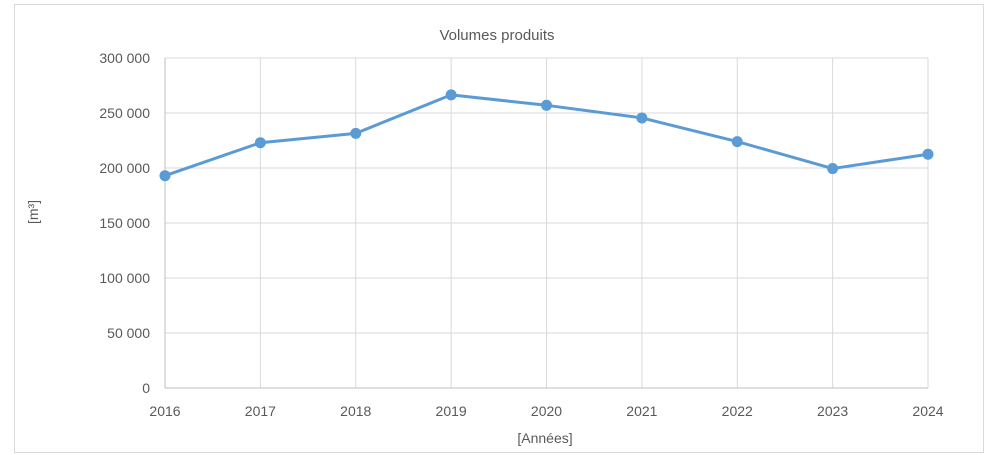 This screenshot has height=455, width=988. What do you see at coordinates (124, 113) in the screenshot?
I see `y-tick-label: 250 000` at bounding box center [124, 113].